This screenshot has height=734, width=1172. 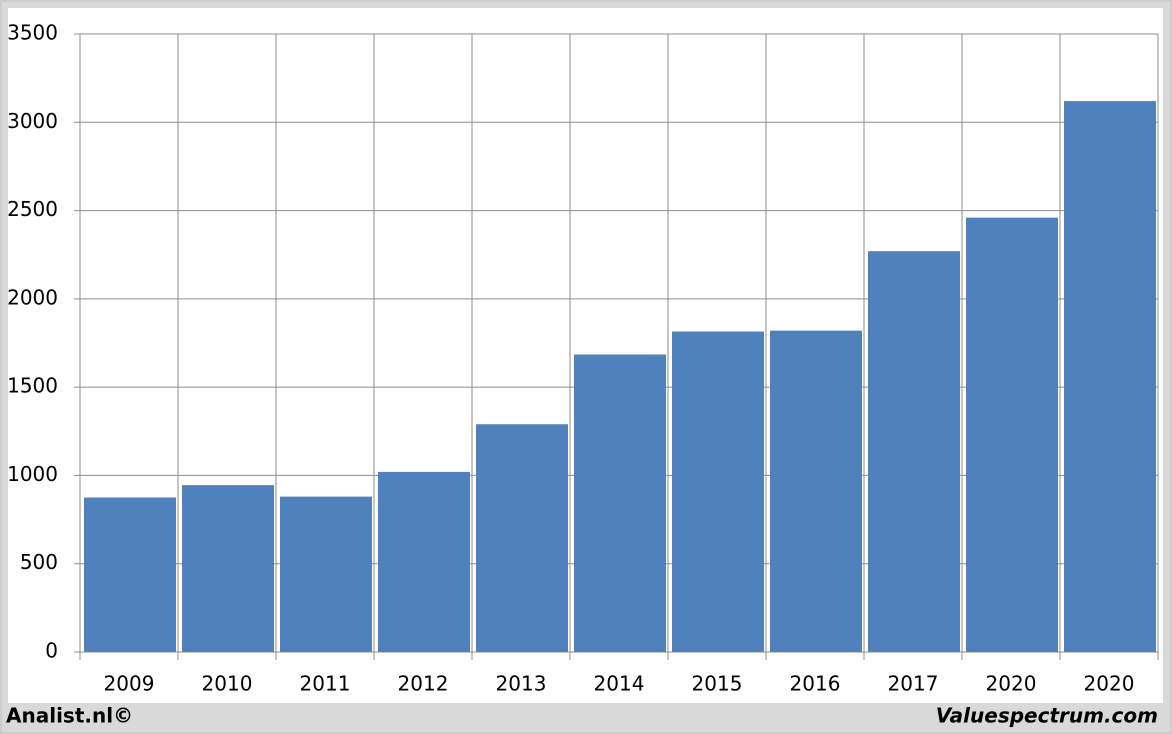 What do you see at coordinates (1047, 716) in the screenshot?
I see `footer-right: Valuespectrum.com` at bounding box center [1047, 716].